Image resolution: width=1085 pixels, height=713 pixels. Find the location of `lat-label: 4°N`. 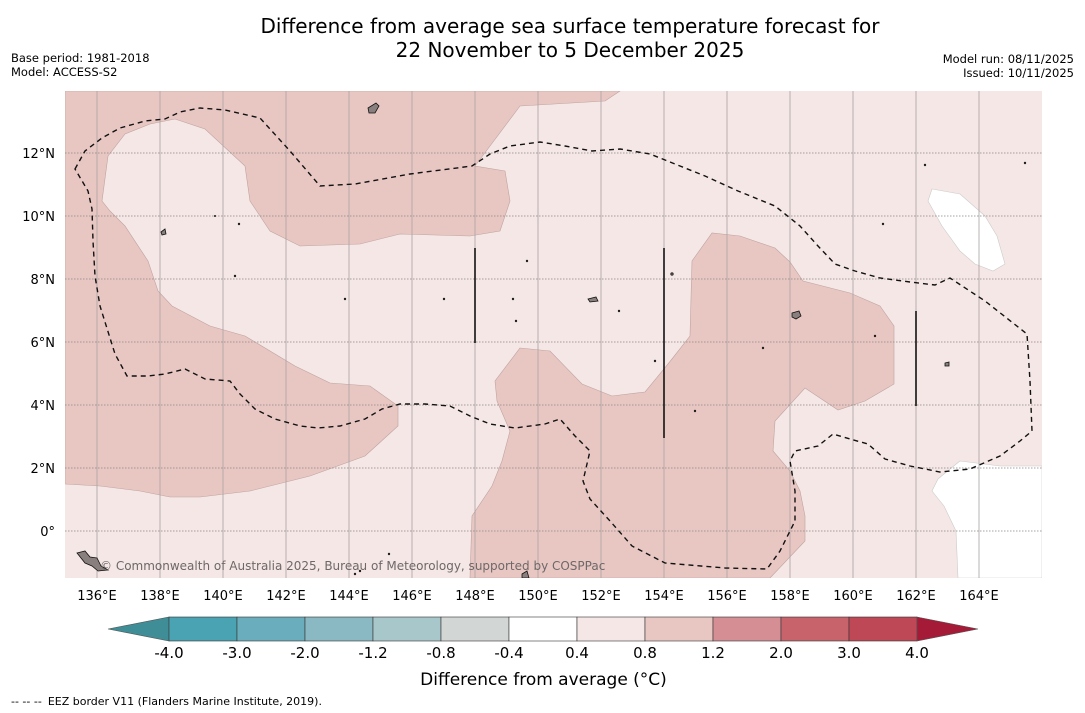

lat-label: 4°N is located at coordinates (43, 406).